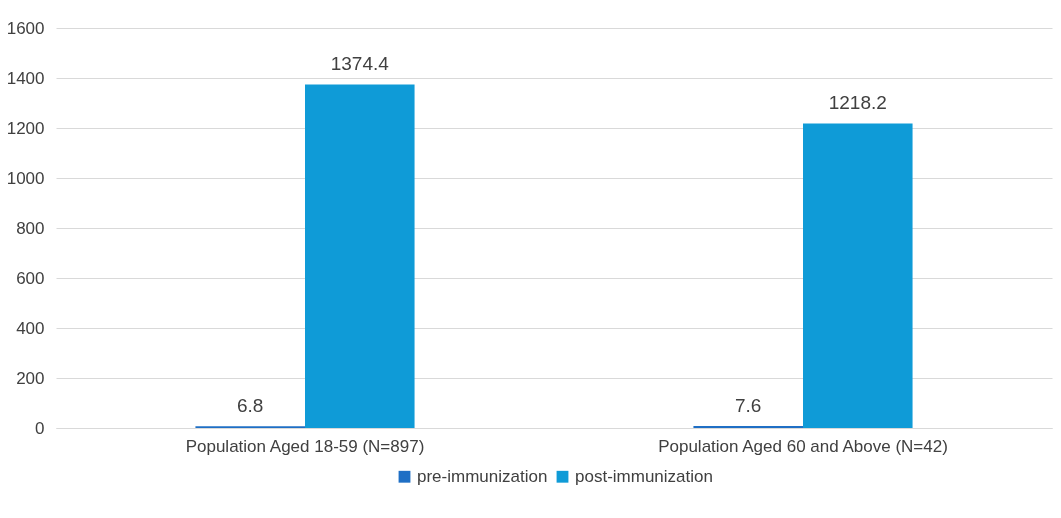 The image size is (1061, 518). What do you see at coordinates (482, 476) in the screenshot?
I see `legend-label: pre-immunization` at bounding box center [482, 476].